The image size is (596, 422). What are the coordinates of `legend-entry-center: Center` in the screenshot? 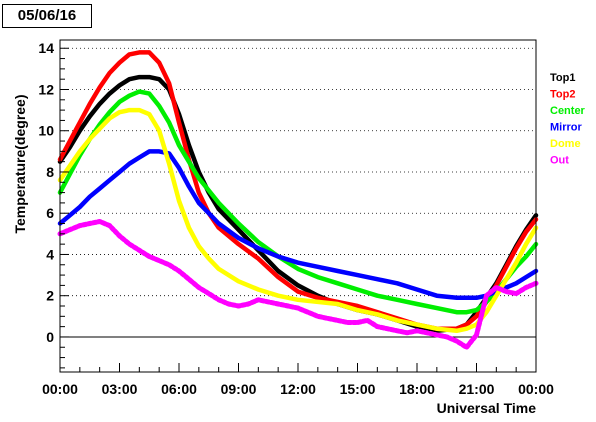 It's located at (568, 111).